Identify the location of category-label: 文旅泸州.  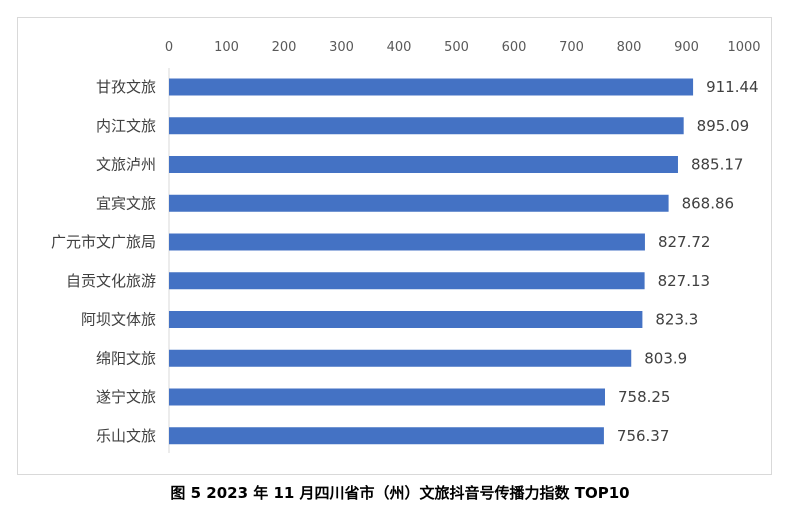
(126, 165).